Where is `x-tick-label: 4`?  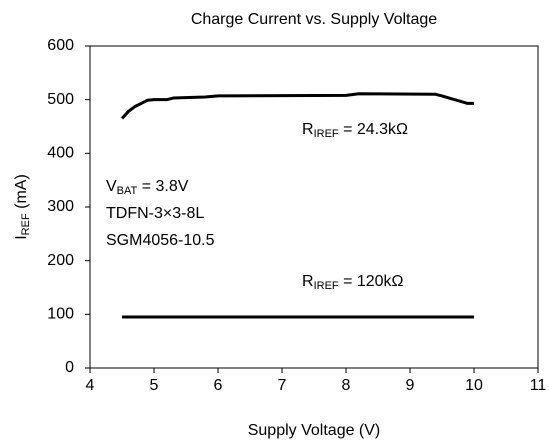
x-tick-label: 4 is located at coordinates (90, 385).